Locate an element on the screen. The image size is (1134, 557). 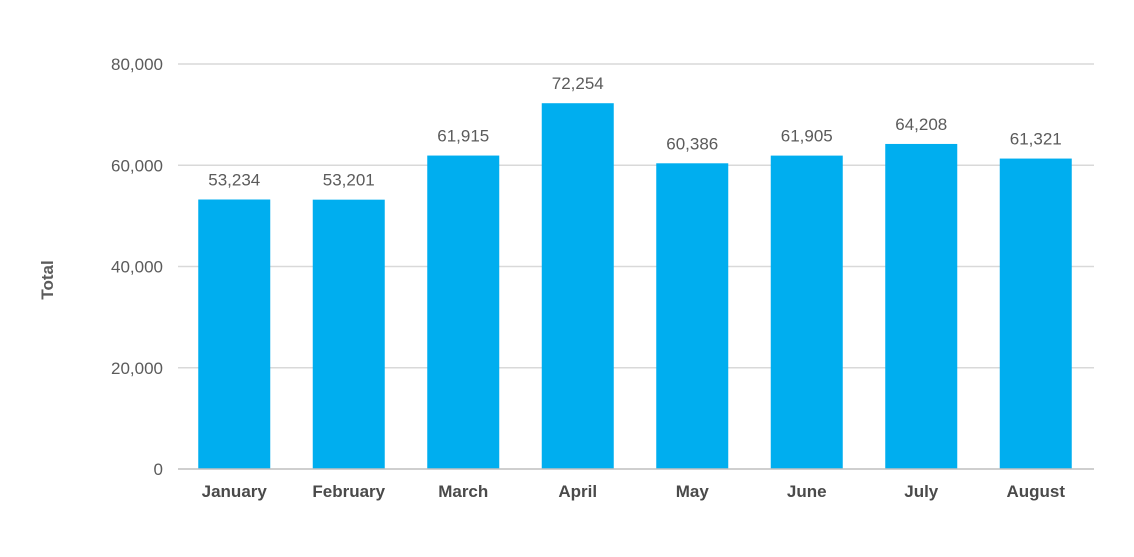
x-tick-label: August is located at coordinates (1035, 491).